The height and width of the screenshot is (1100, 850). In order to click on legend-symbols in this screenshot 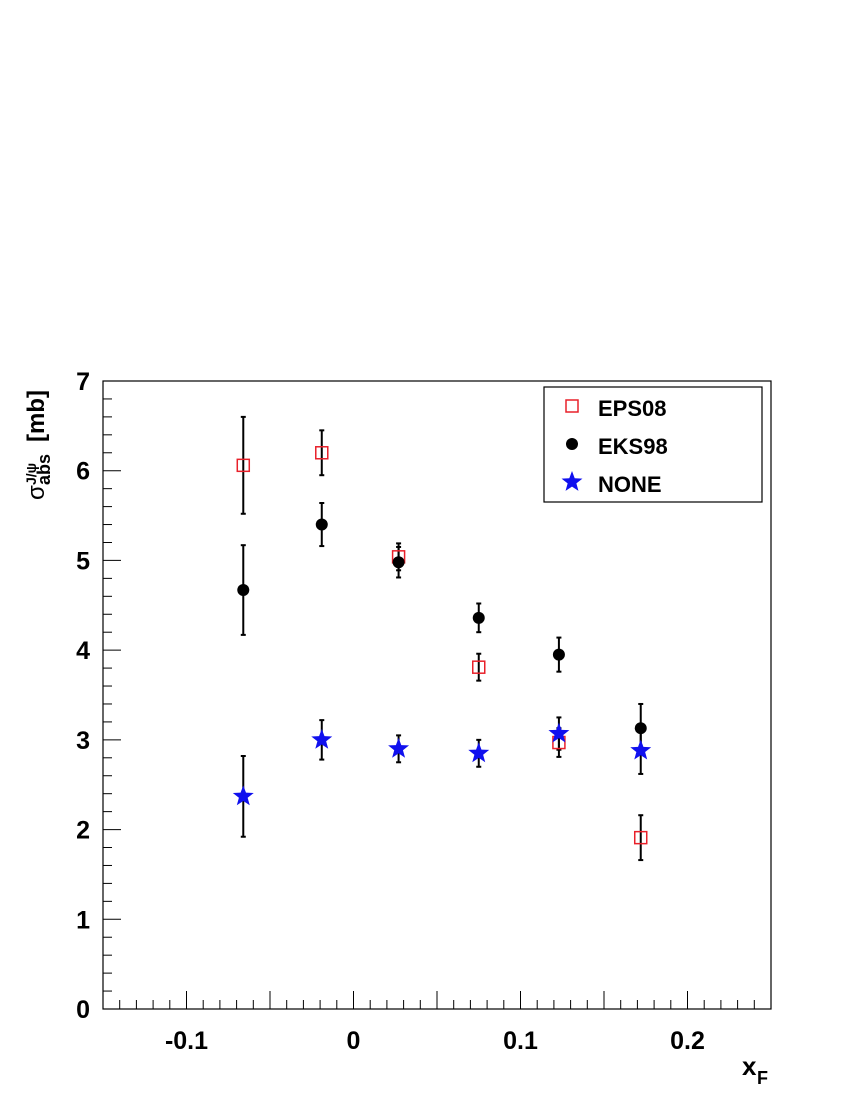, I will do `click(572, 445)`.